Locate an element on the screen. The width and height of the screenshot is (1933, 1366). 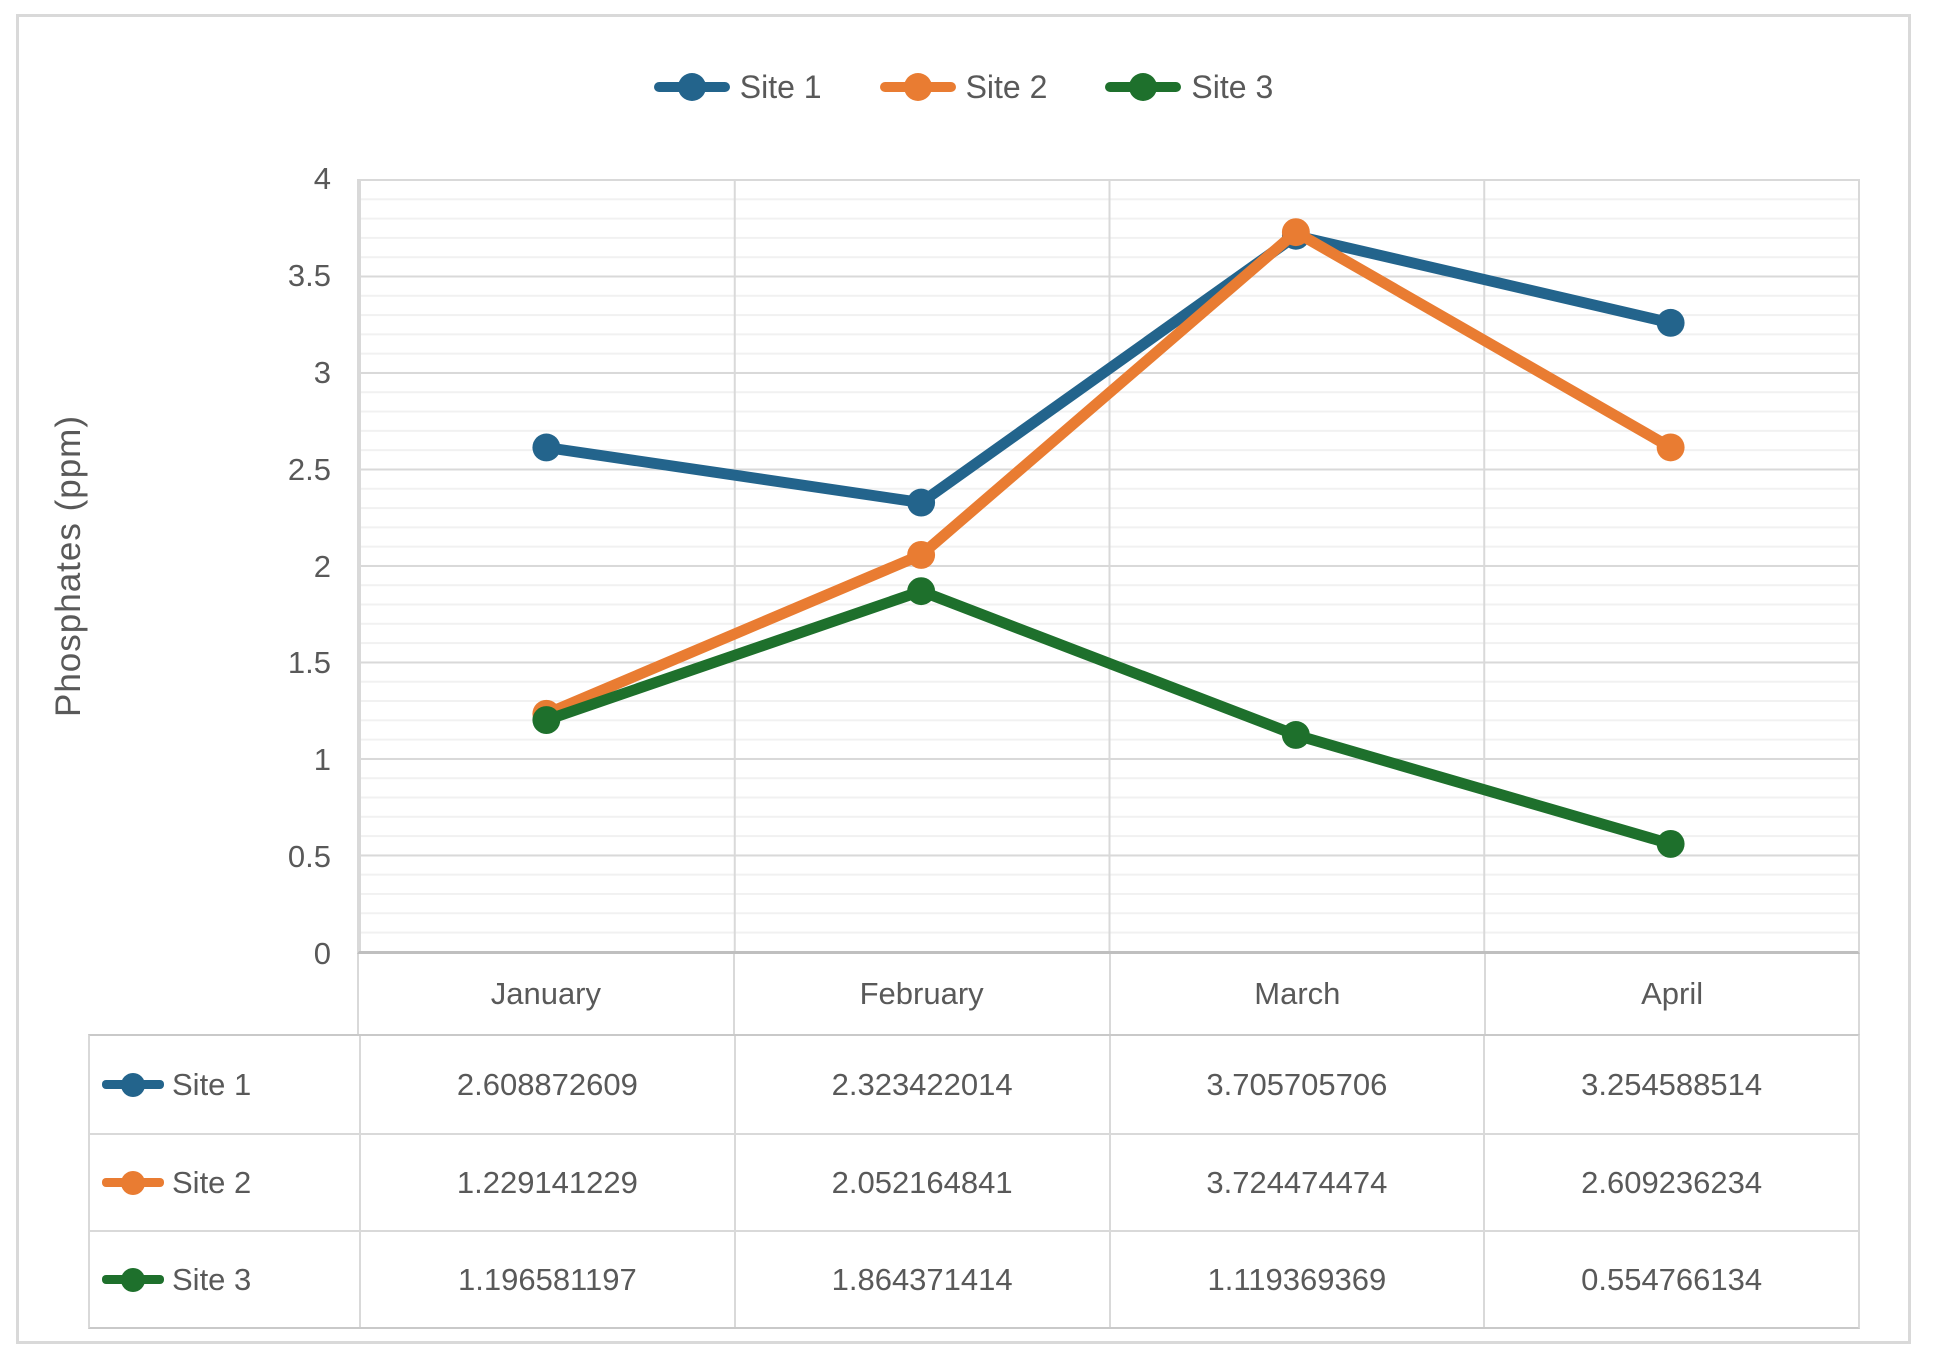
table-cell: 1.119369369 is located at coordinates (1296, 1278).